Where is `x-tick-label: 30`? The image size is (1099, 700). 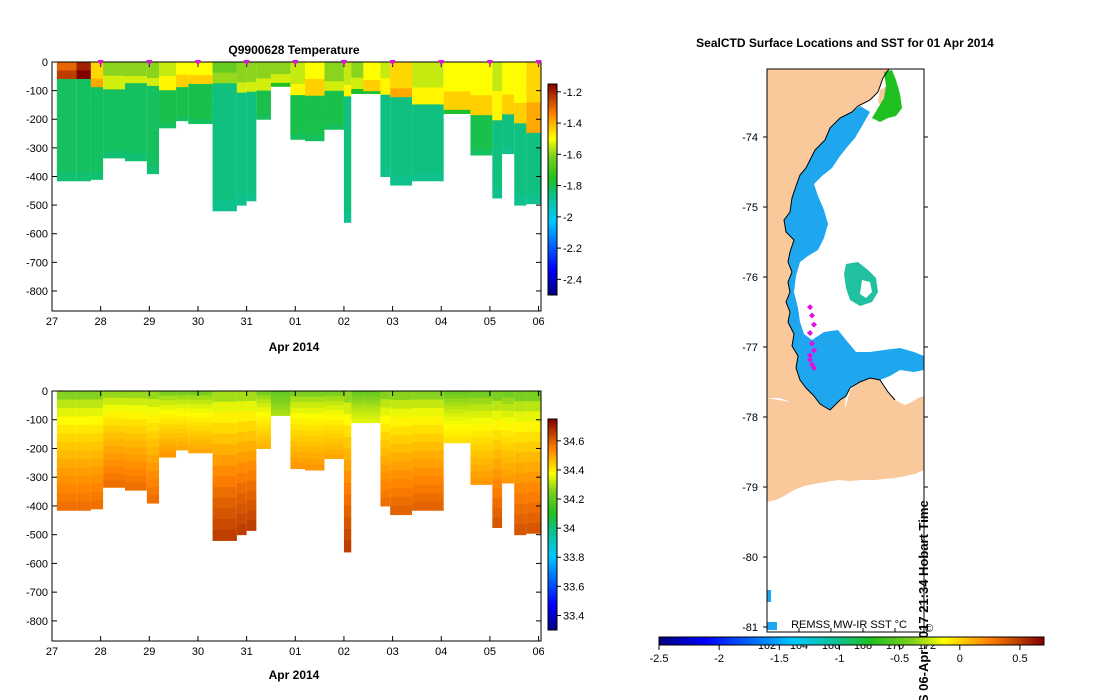 x-tick-label: 30 is located at coordinates (198, 322).